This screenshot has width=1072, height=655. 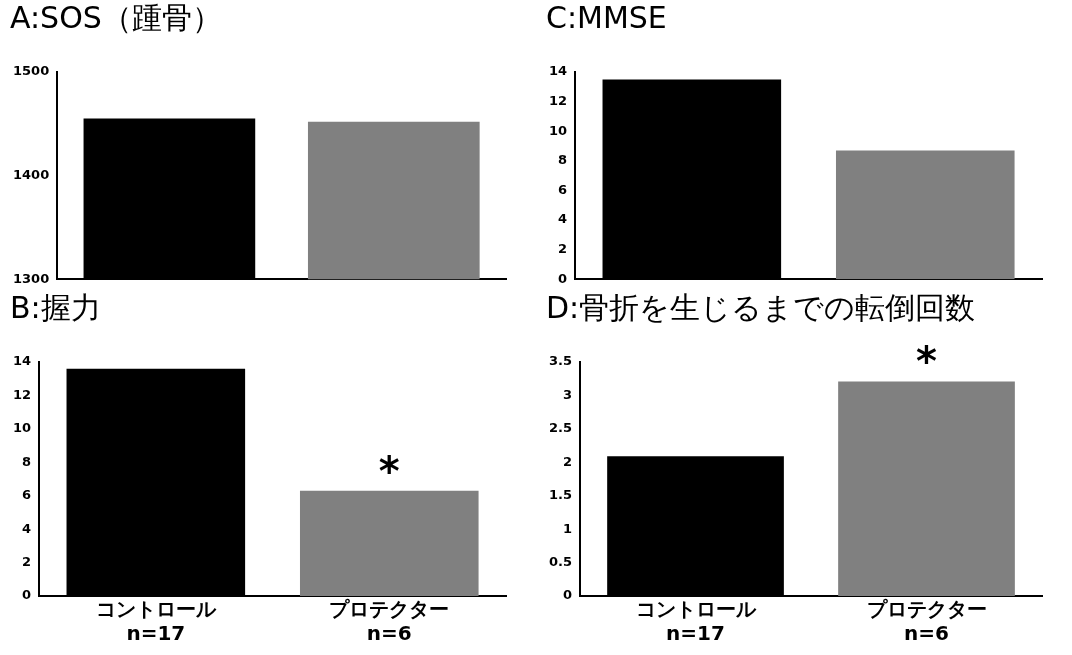 What do you see at coordinates (567, 394) in the screenshot?
I see `y-tick-label: 3` at bounding box center [567, 394].